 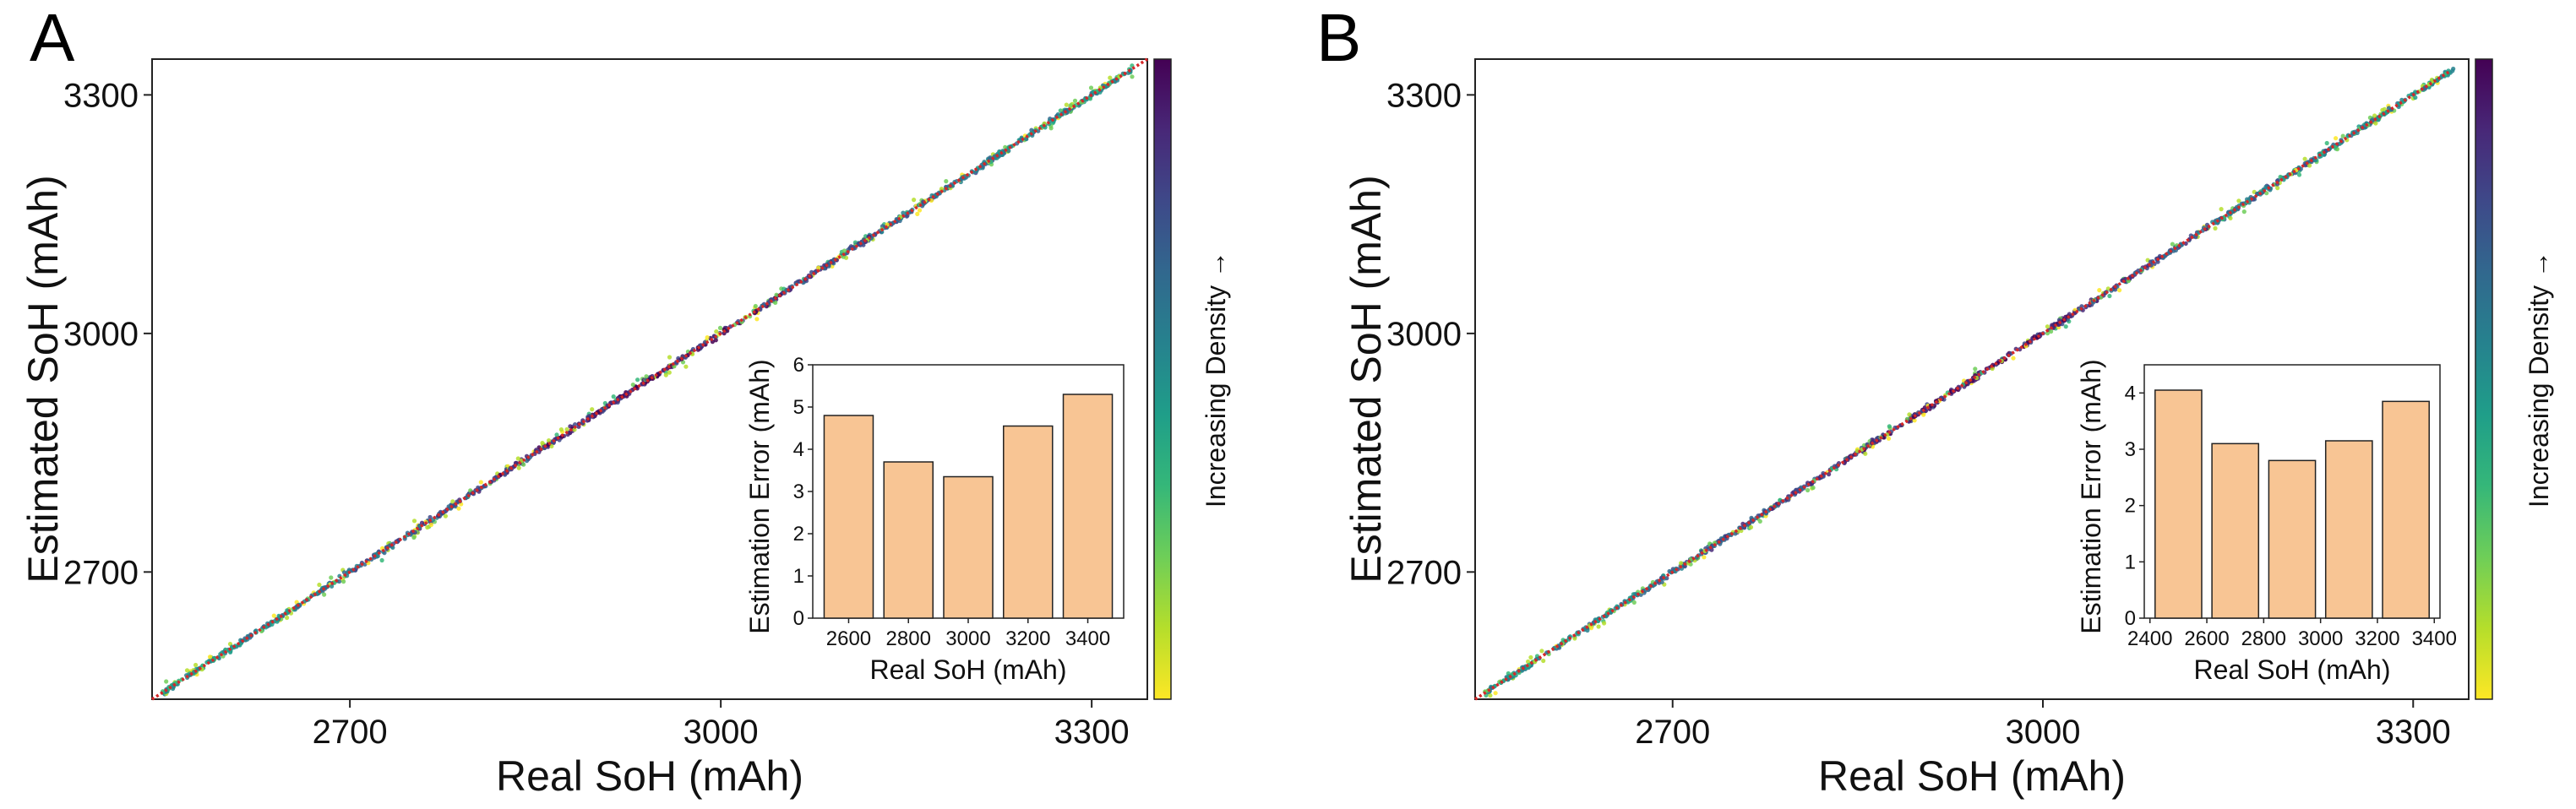 I want to click on inset-y-tick-label: 6, so click(x=798, y=365).